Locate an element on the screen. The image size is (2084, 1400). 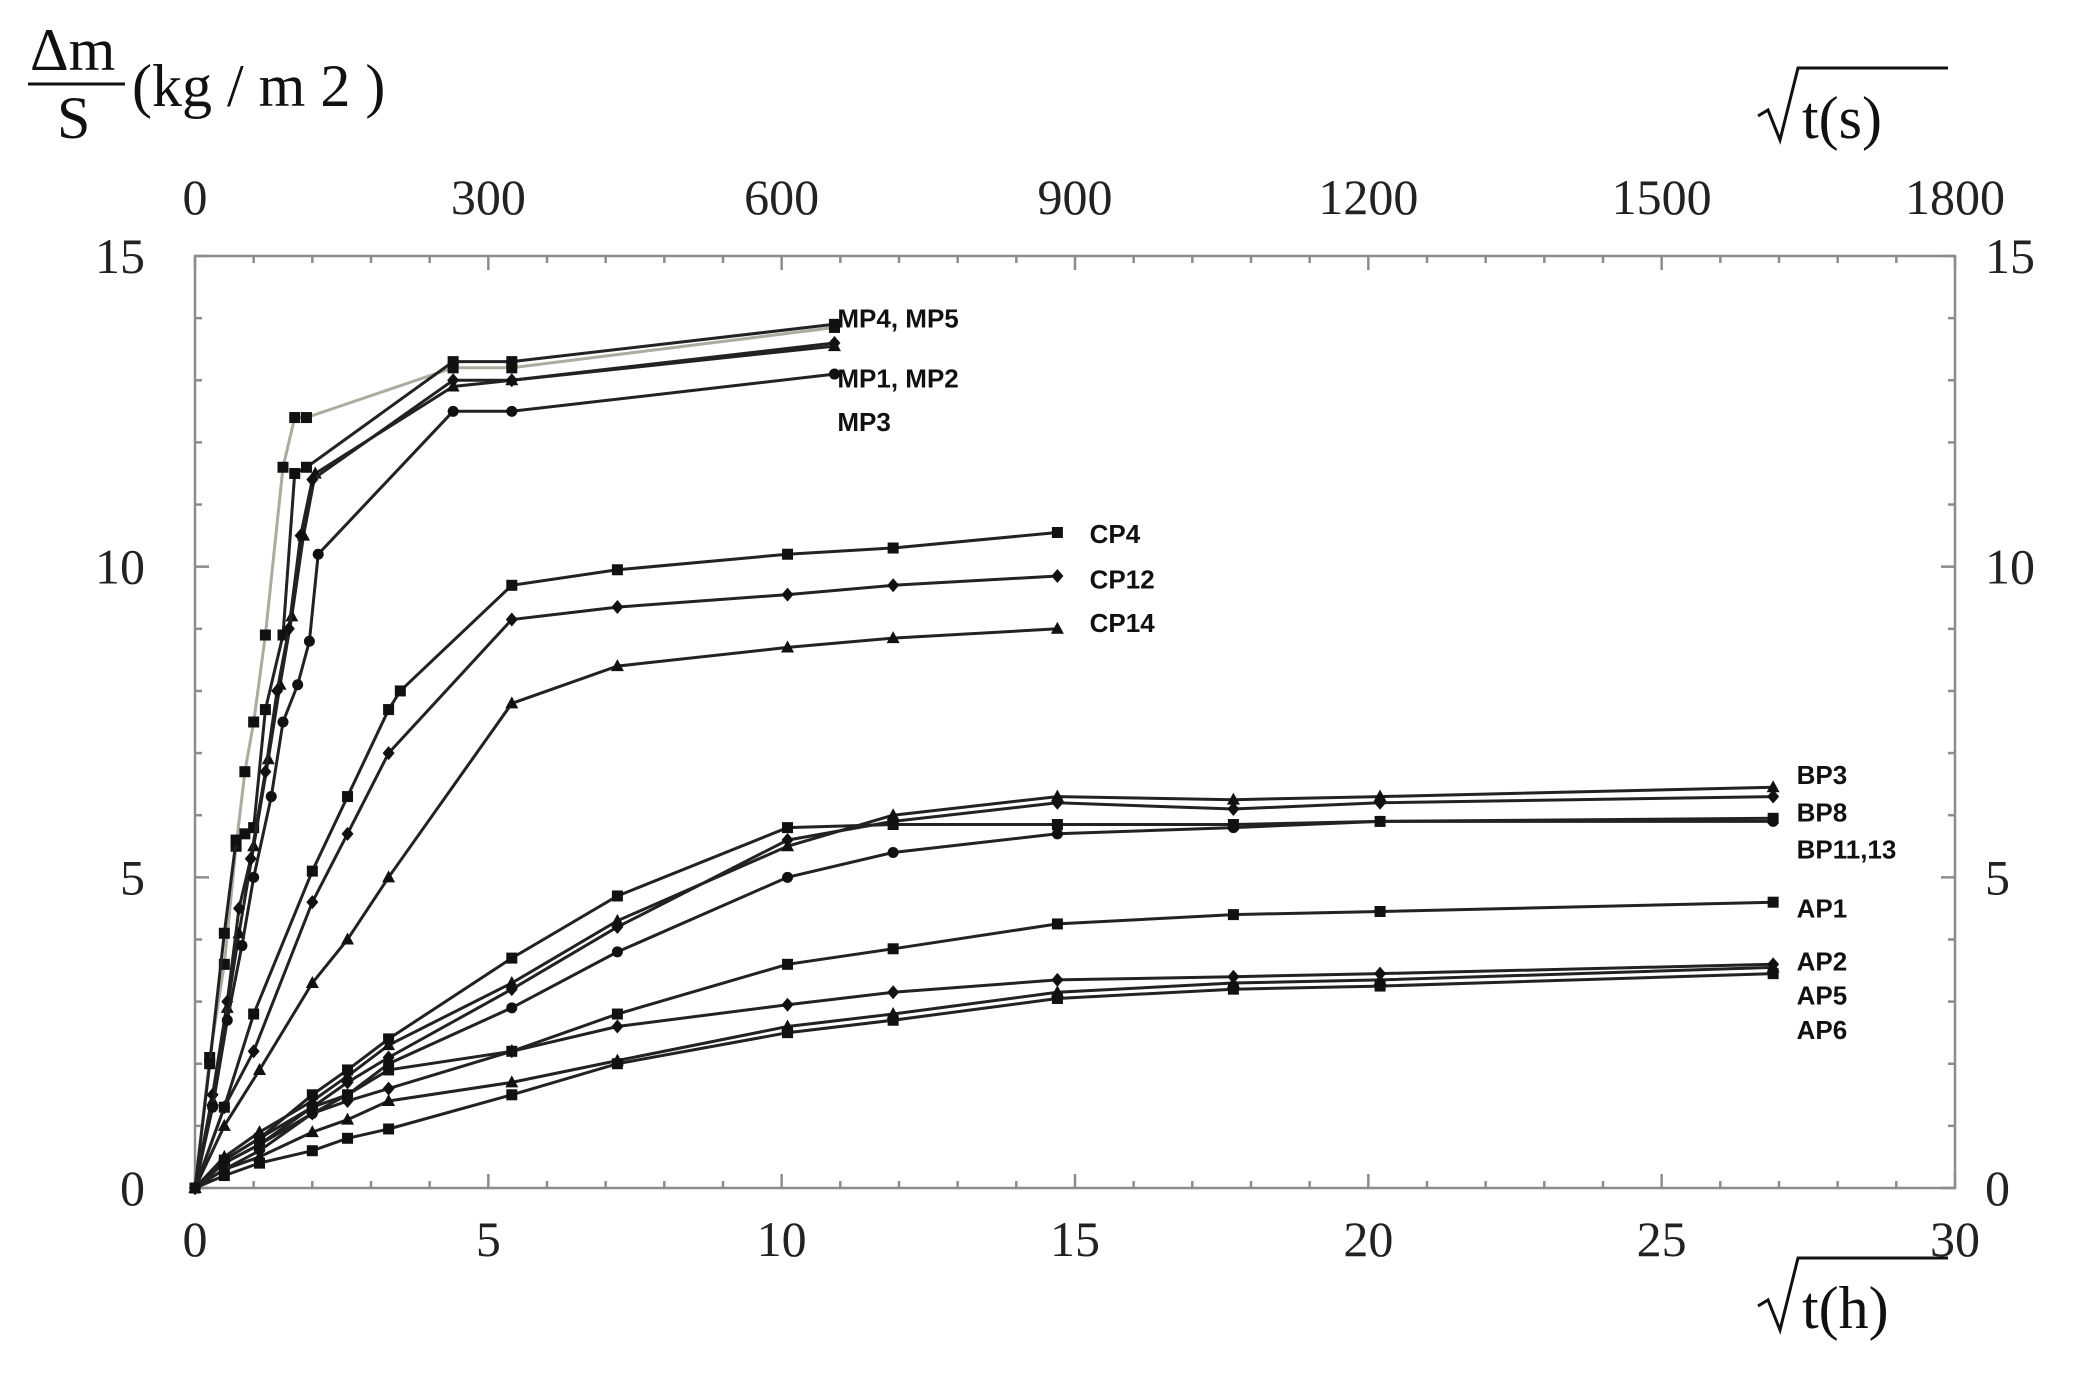
top-x-tick-label: 1800 is located at coordinates (1955, 197).